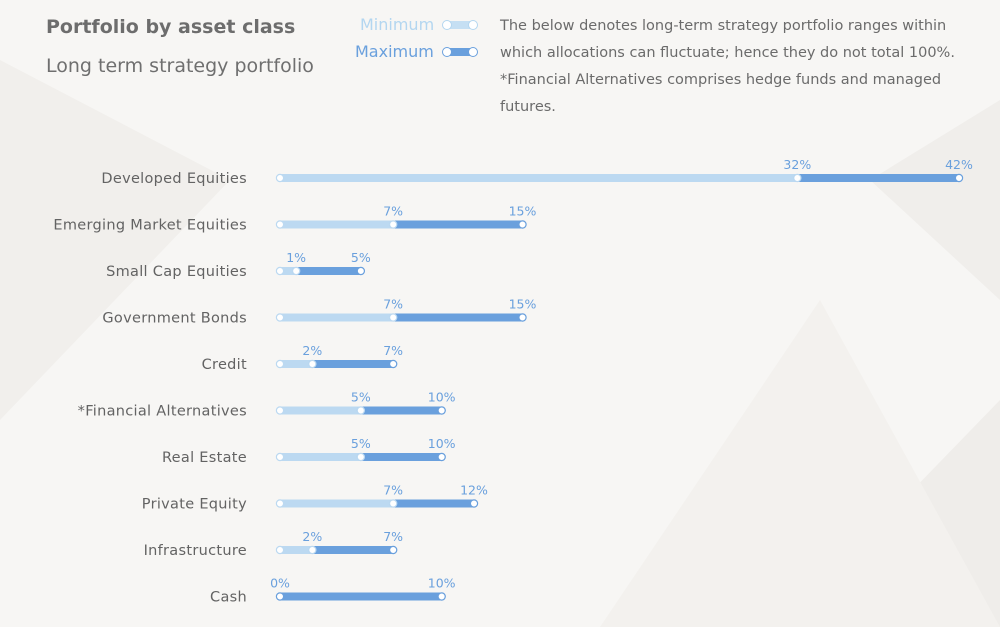  What do you see at coordinates (397, 24) in the screenshot?
I see `legend-minimum-label: Minimum` at bounding box center [397, 24].